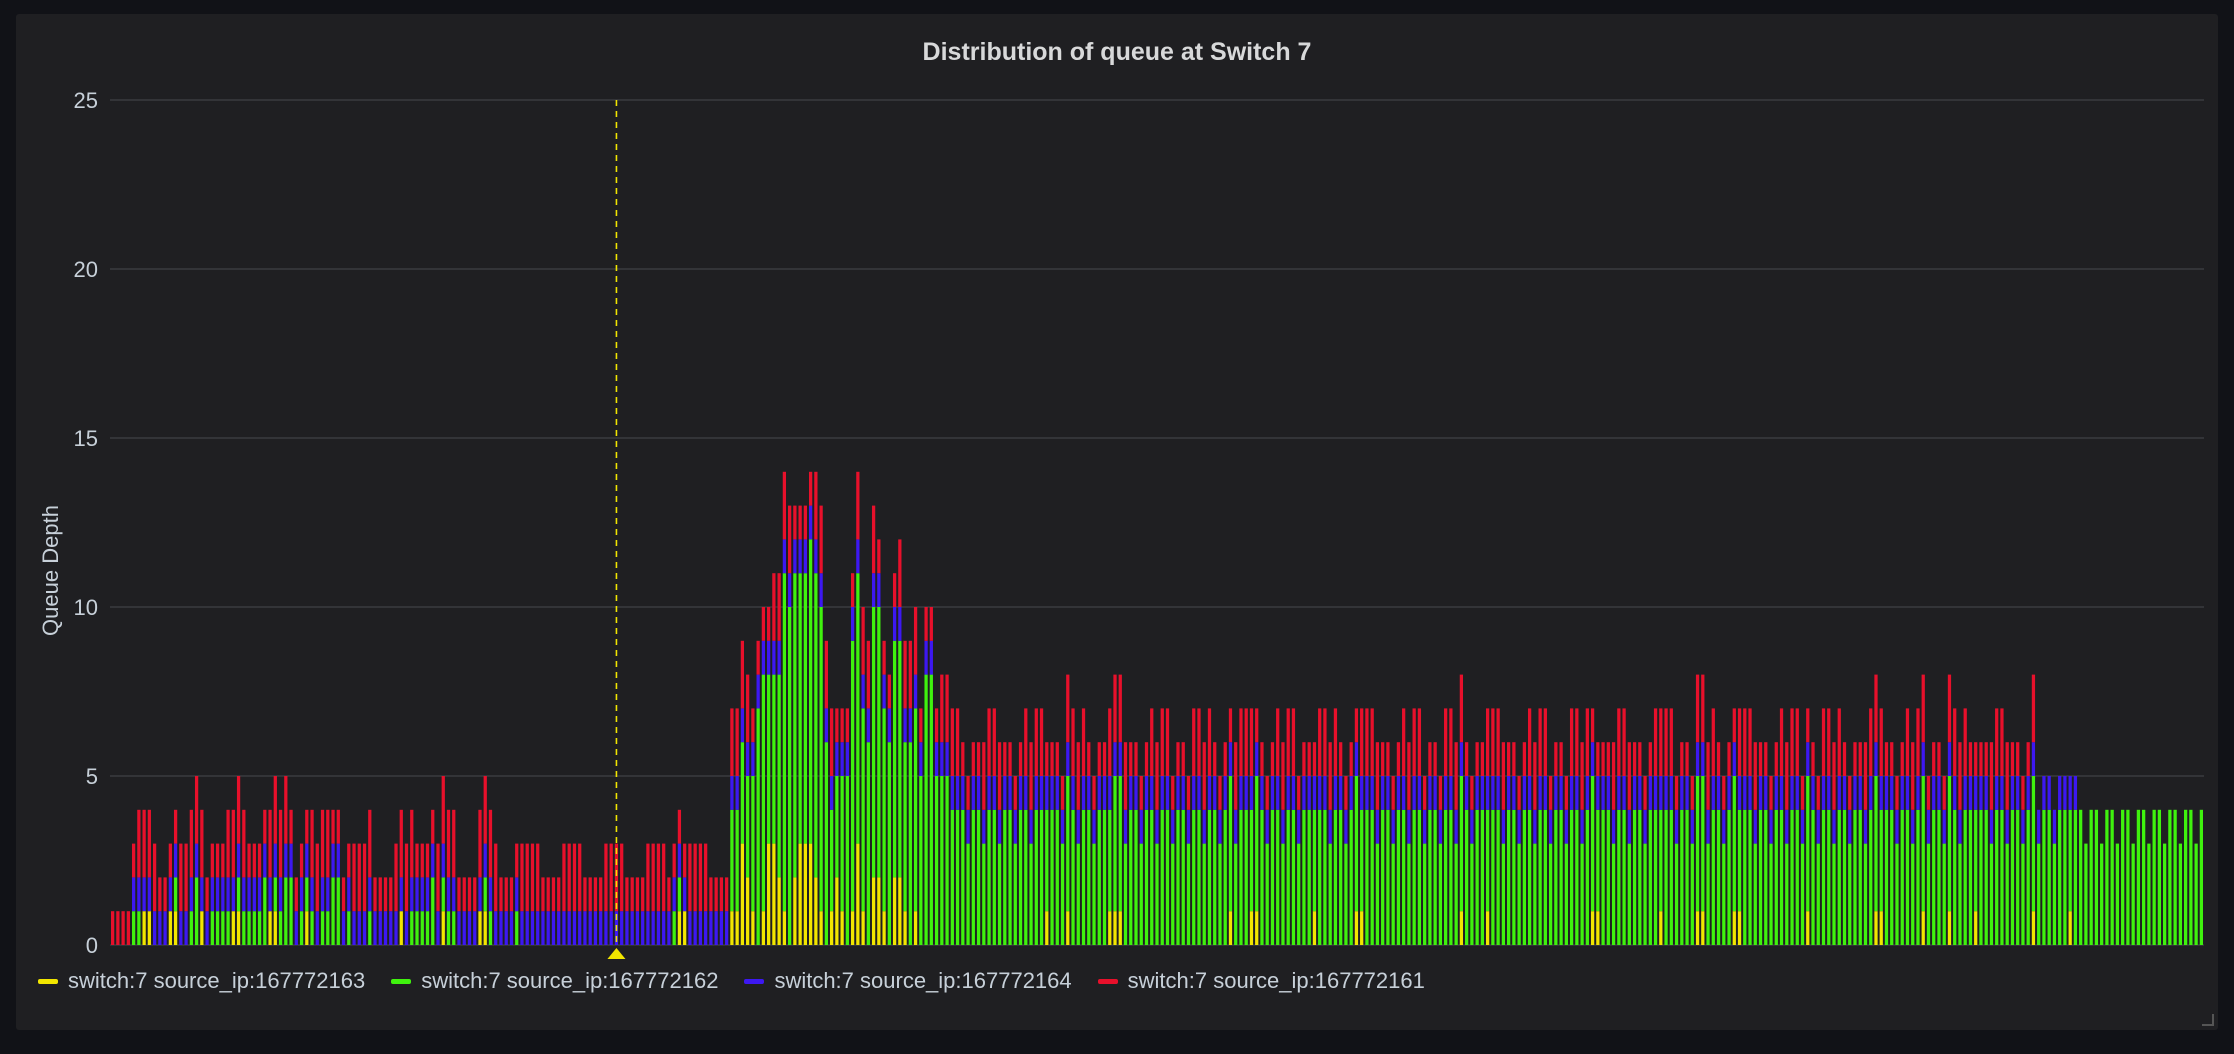 This screenshot has width=2234, height=1054. I want to click on legend-item: switch:7 source_ip:167772163, so click(201, 981).